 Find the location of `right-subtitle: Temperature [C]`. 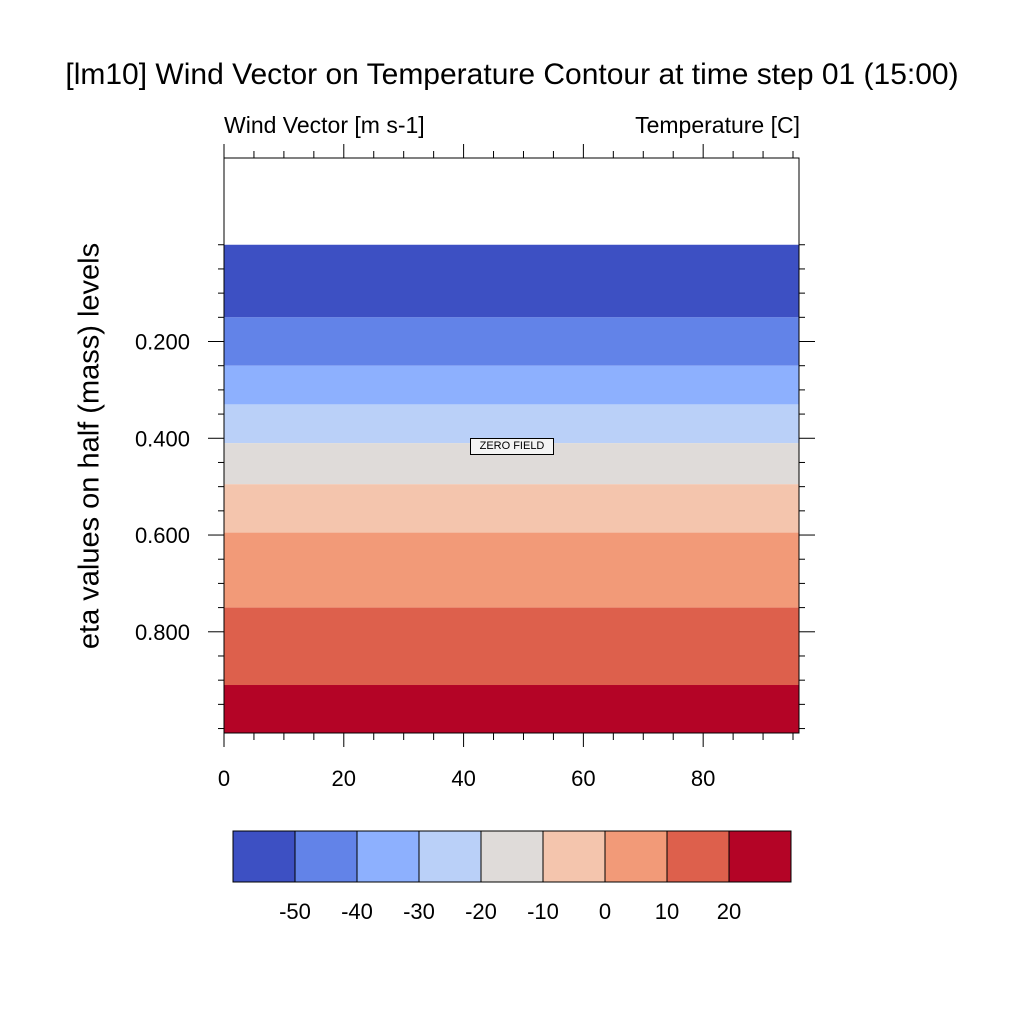

right-subtitle: Temperature [C] is located at coordinates (717, 125).